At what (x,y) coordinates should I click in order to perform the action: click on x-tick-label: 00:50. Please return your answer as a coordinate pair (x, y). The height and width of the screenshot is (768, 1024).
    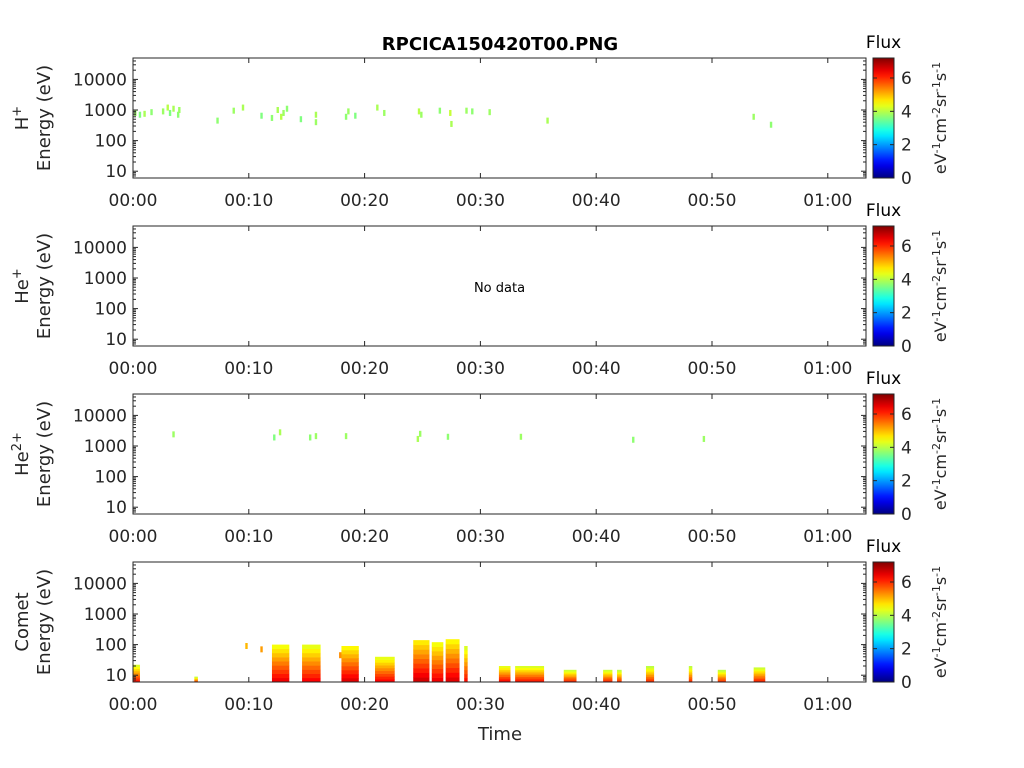
    Looking at the image, I should click on (711, 369).